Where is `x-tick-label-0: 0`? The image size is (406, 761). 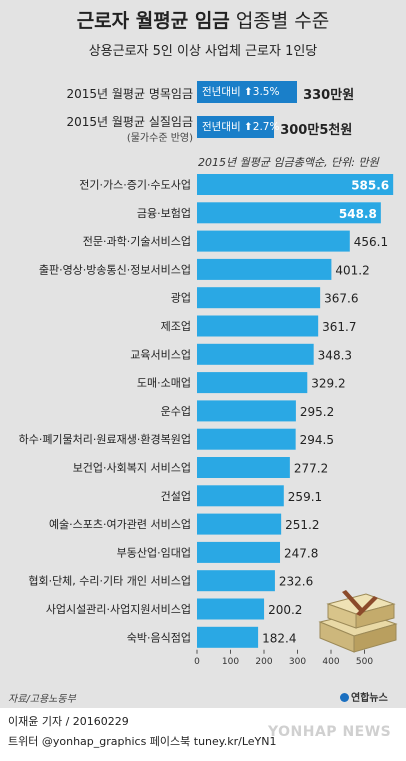 x-tick-label-0: 0 is located at coordinates (197, 662).